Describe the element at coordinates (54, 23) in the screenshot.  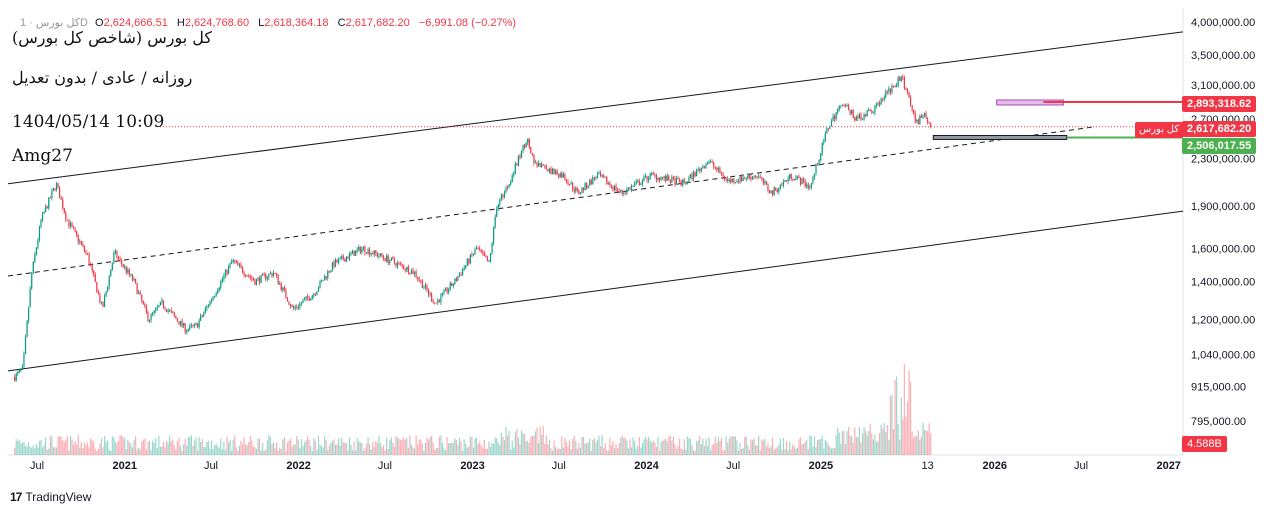
I see `legend-symbol: کل بورس · 1D` at that location.